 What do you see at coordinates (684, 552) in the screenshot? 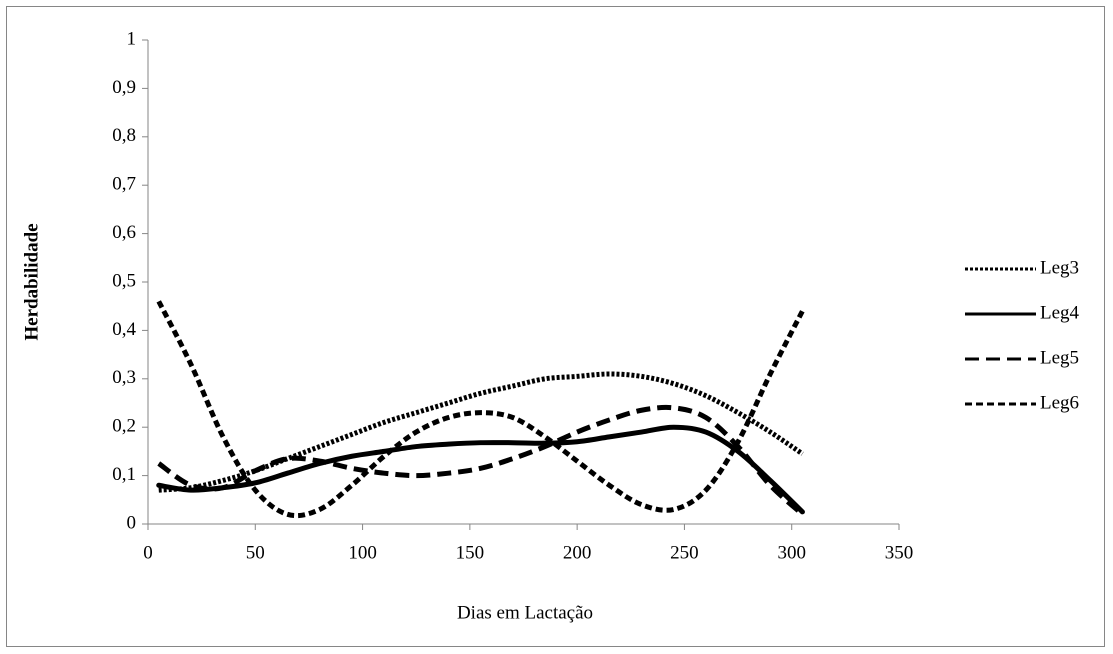
I see `x-tick-label: 250` at bounding box center [684, 552].